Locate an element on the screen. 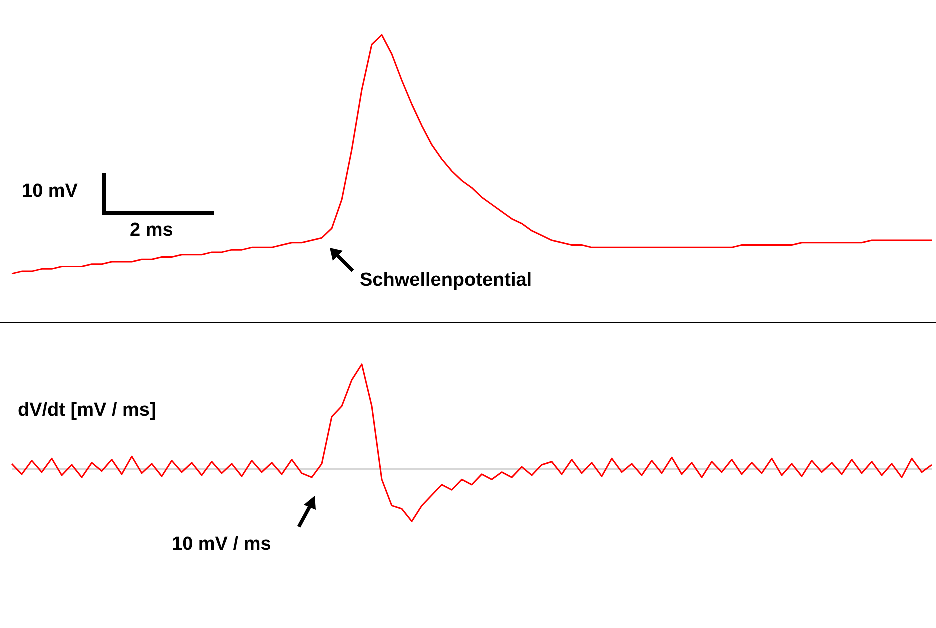 This screenshot has width=936, height=628. annotation: Schwellenpotential is located at coordinates (446, 281).